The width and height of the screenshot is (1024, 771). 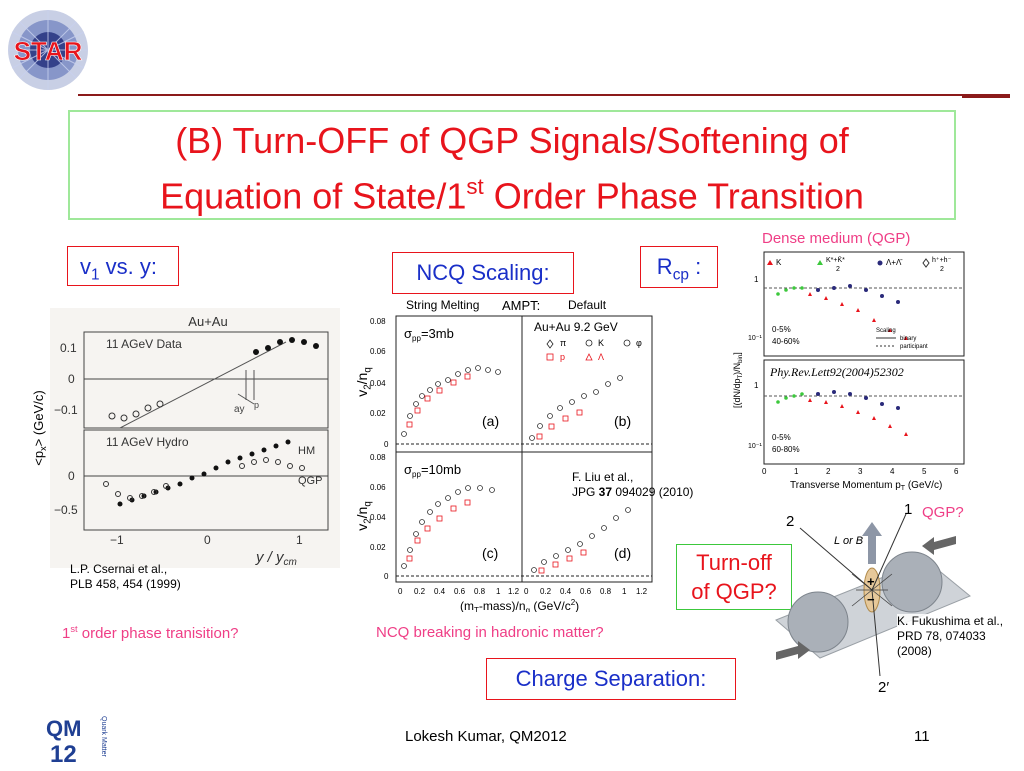 I want to click on ncq-xtick-r1: 0.2, so click(x=546, y=591).